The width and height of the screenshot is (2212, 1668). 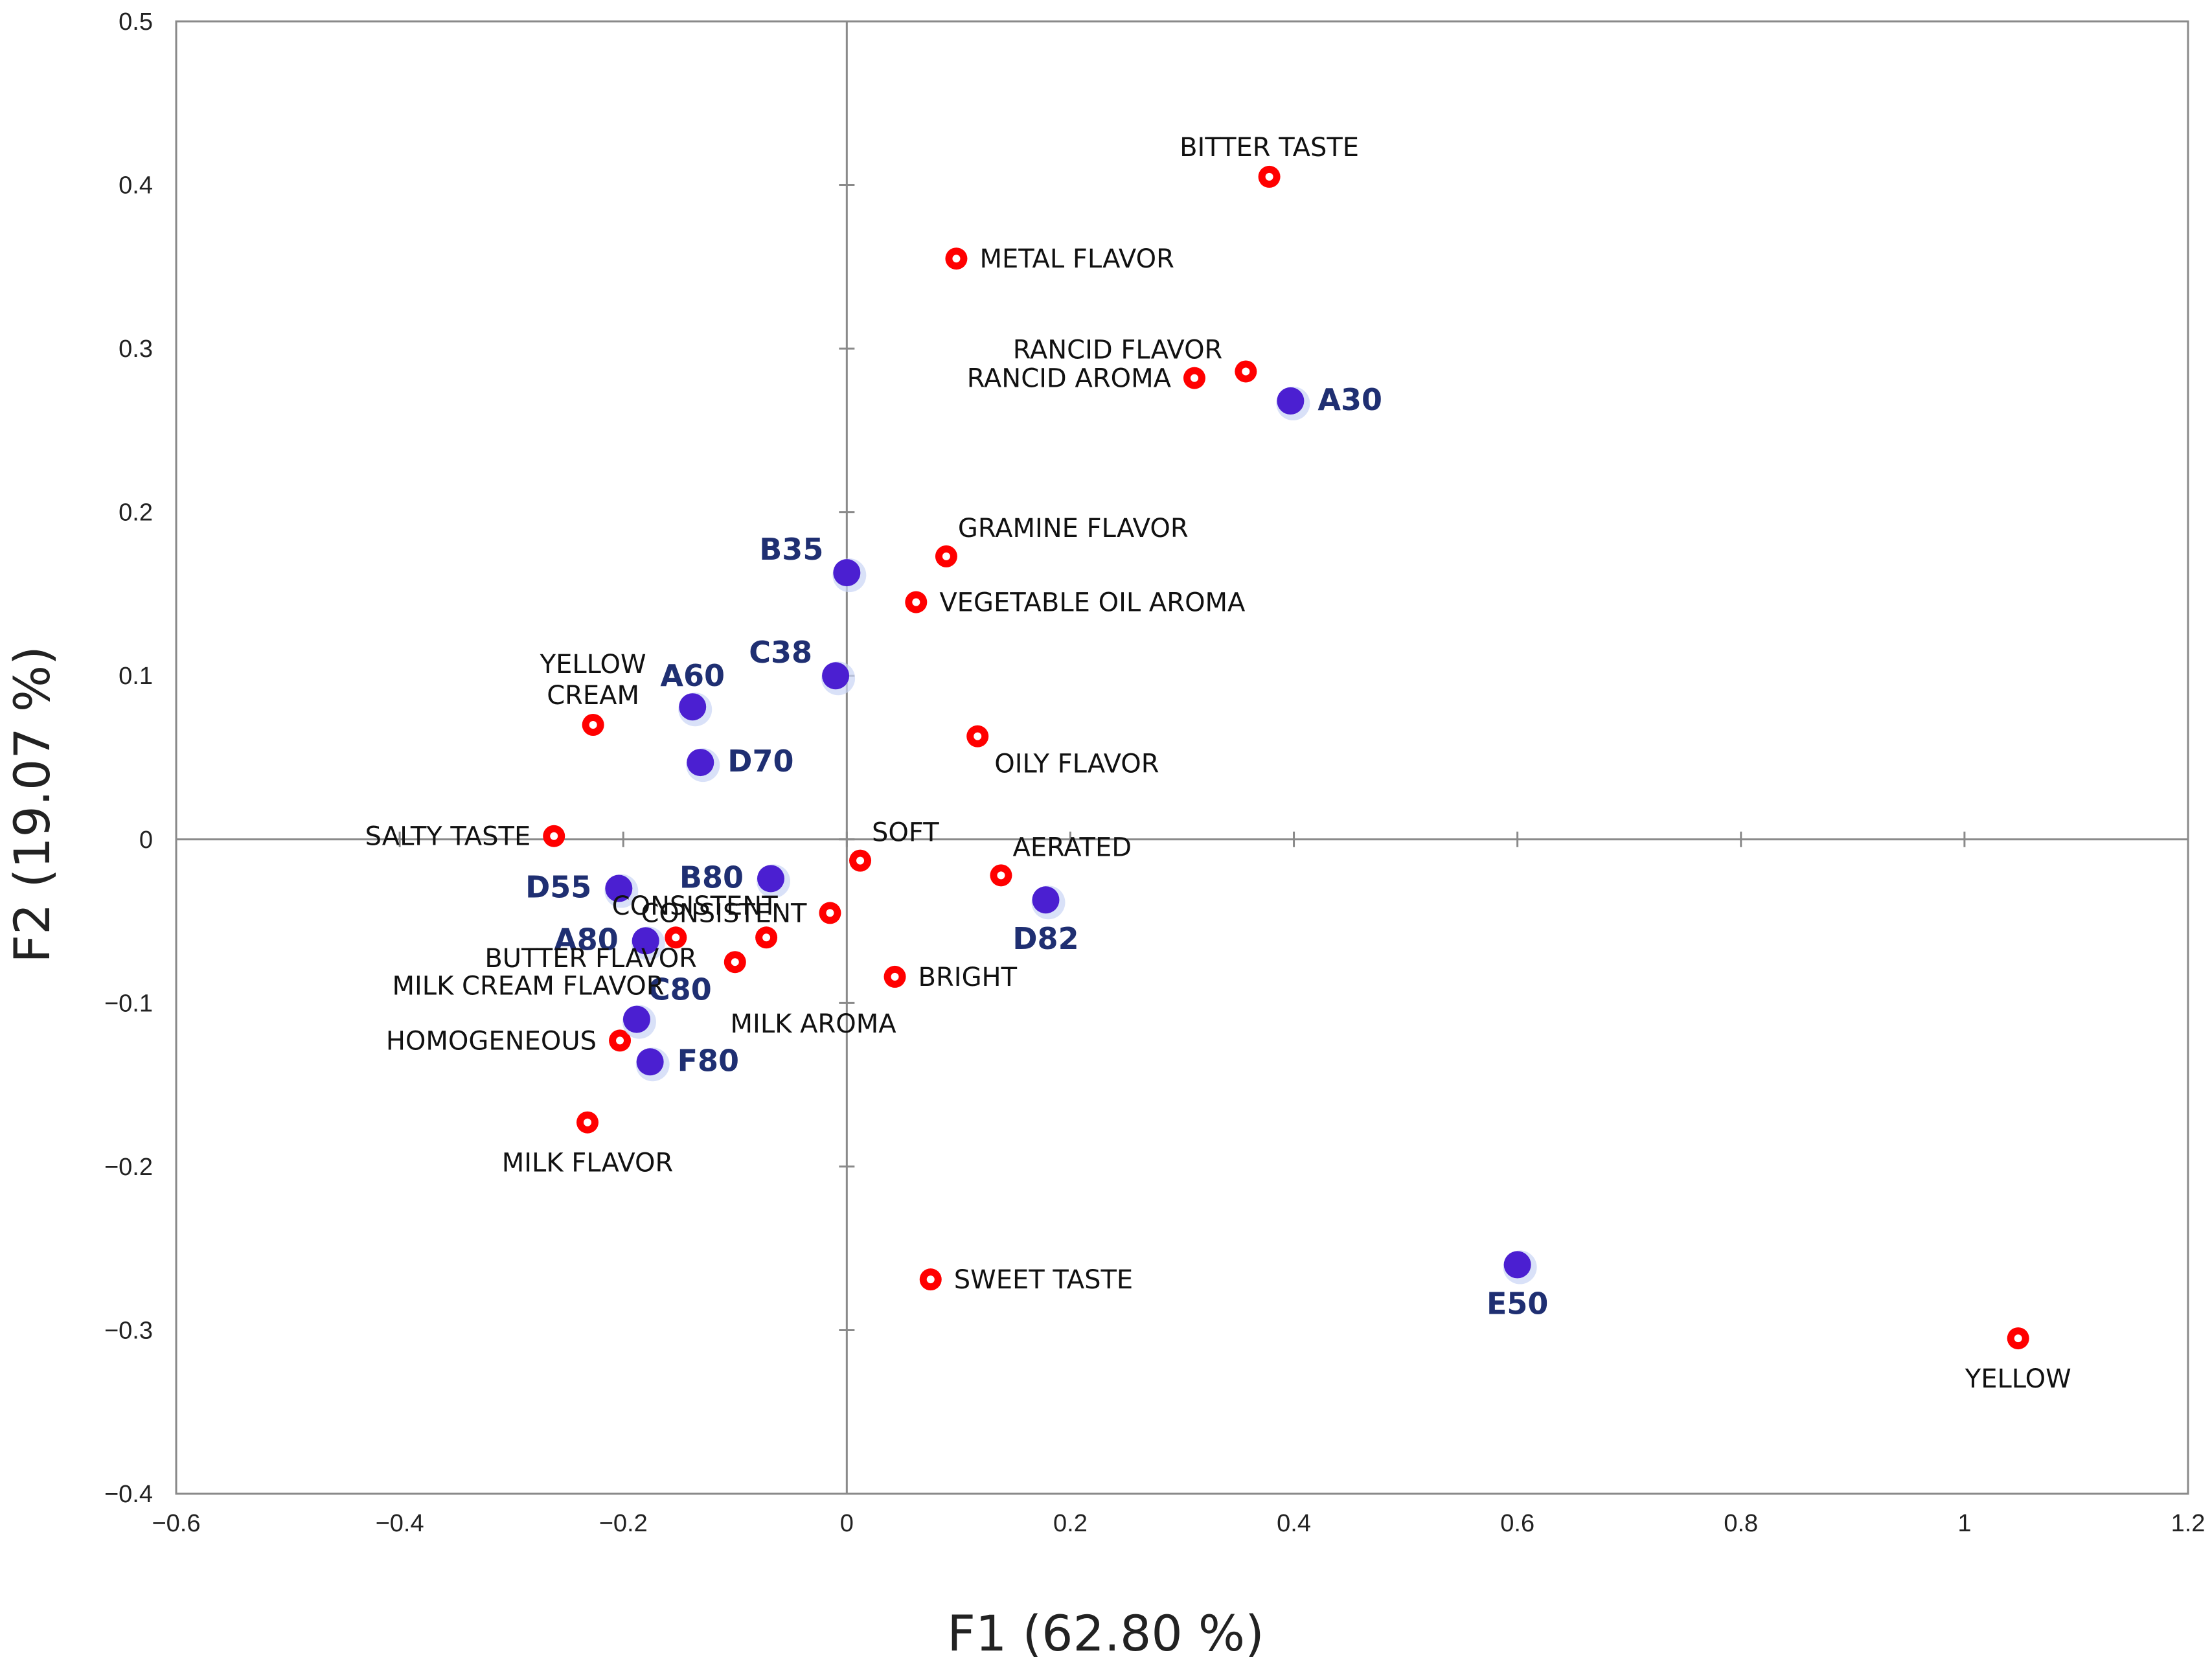 What do you see at coordinates (781, 652) in the screenshot?
I see `sample-label: C38` at bounding box center [781, 652].